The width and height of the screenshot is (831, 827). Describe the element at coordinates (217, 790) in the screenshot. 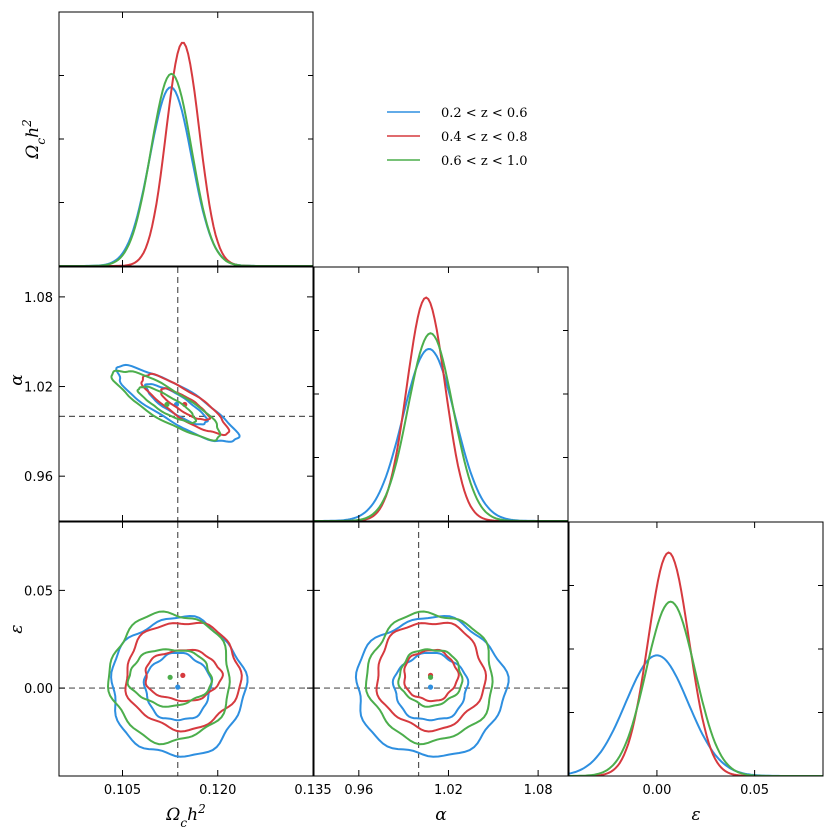

I see `x-tick-label: 0.120` at that location.